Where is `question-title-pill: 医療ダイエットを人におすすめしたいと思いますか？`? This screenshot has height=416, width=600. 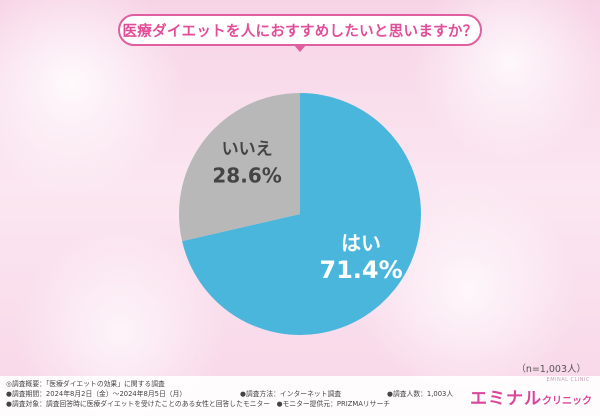 question-title-pill: 医療ダイエットを人におすすめしたいと思いますか？ is located at coordinates (300, 33).